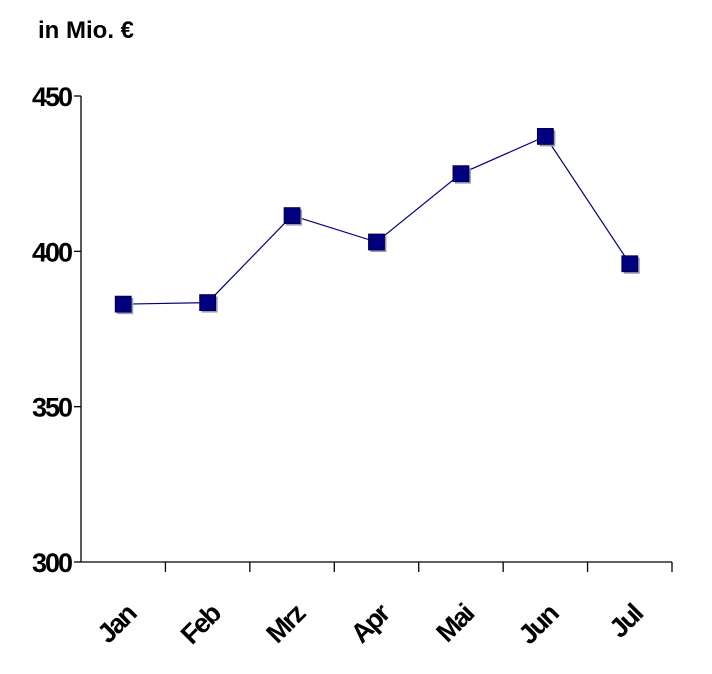 The height and width of the screenshot is (674, 712). What do you see at coordinates (52, 252) in the screenshot?
I see `y-tick-label: 400` at bounding box center [52, 252].